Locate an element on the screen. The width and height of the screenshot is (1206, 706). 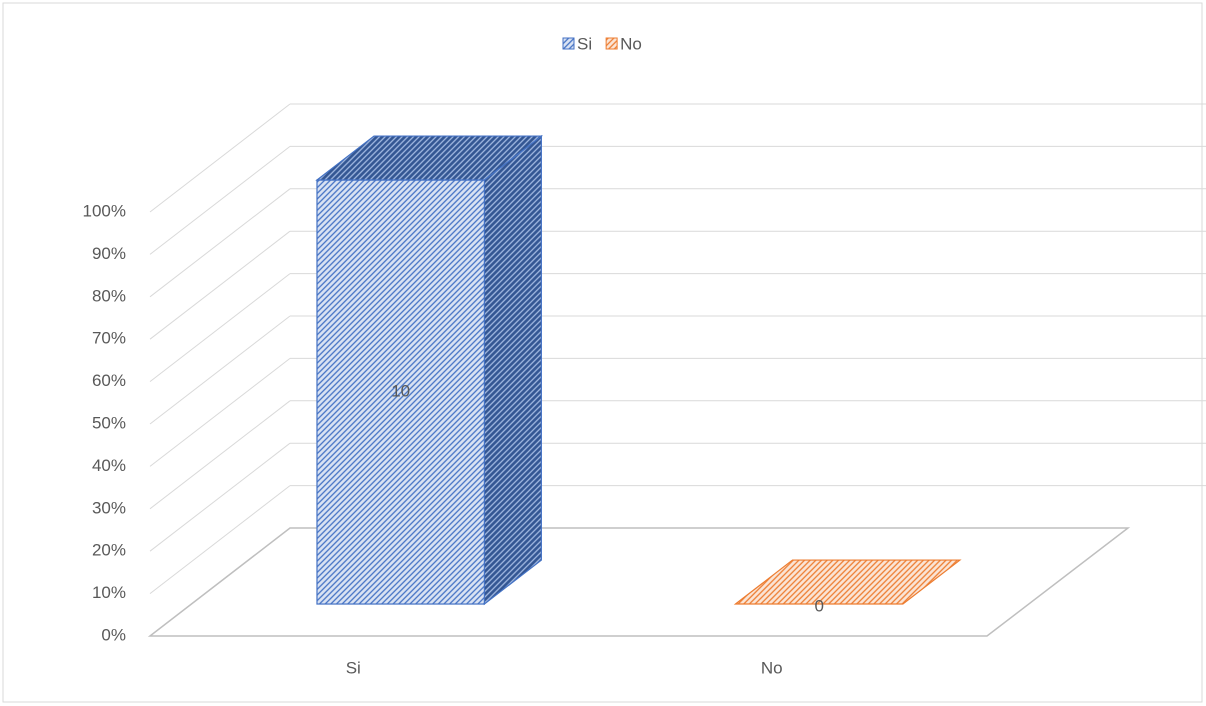
legend: Si No is located at coordinates (602, 43).